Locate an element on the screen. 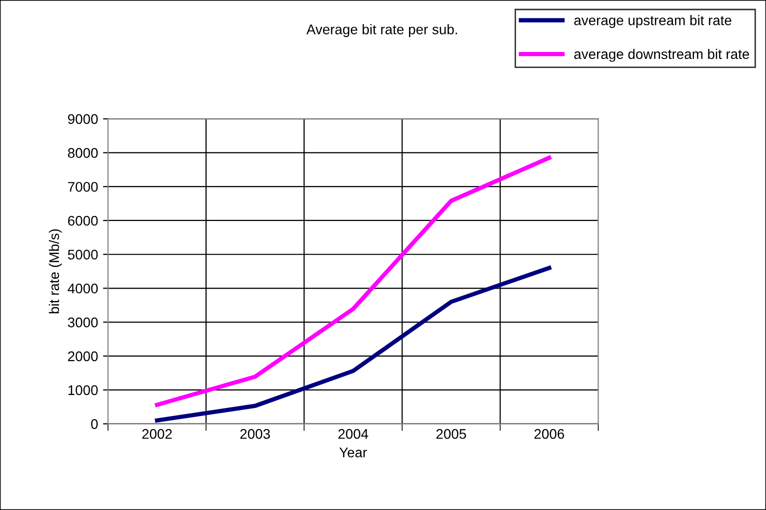 Image resolution: width=766 pixels, height=510 pixels. x-axis-title: Year is located at coordinates (353, 453).